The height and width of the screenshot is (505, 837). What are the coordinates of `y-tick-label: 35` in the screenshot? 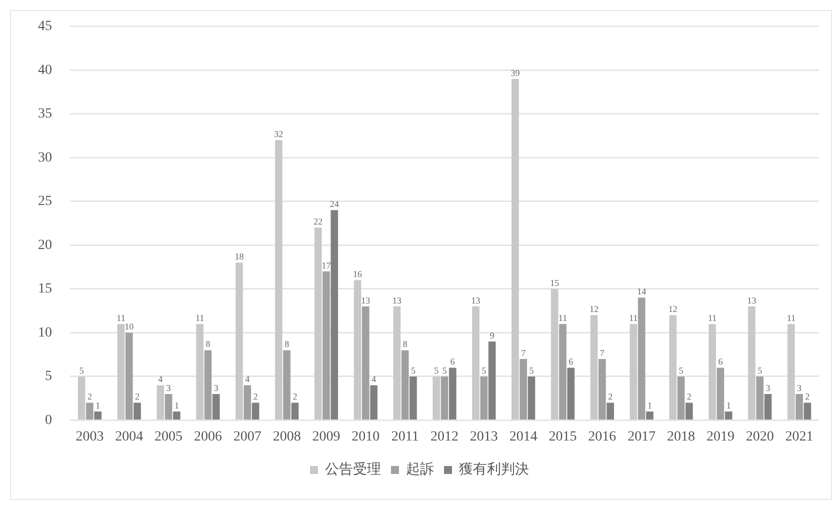 It's located at (45, 114).